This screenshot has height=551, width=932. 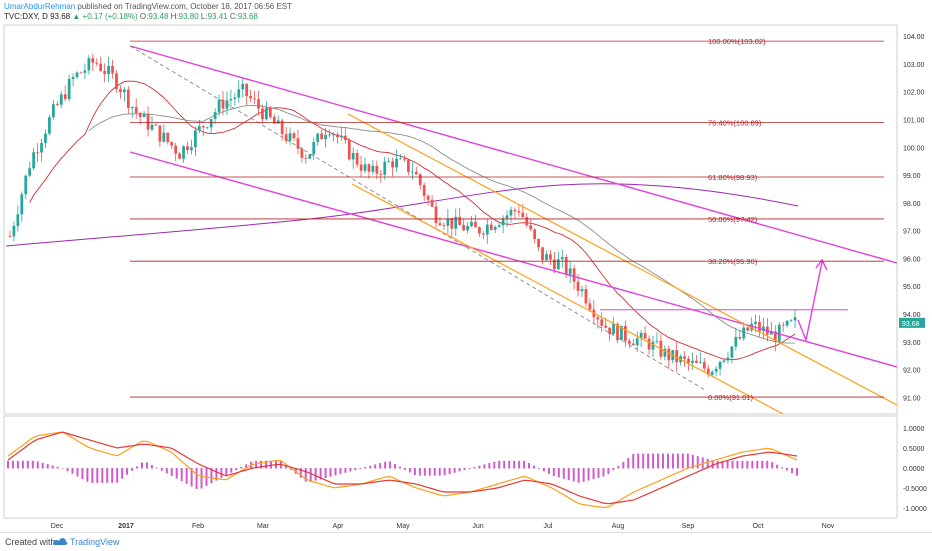 What do you see at coordinates (188, 16) in the screenshot?
I see `high-value: 93.80` at bounding box center [188, 16].